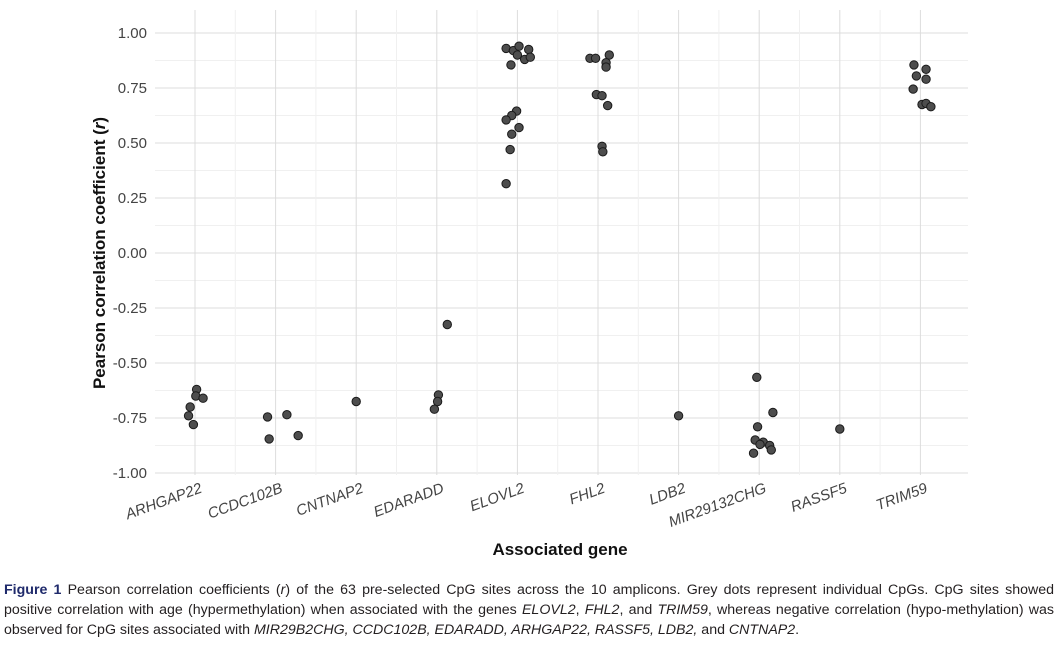 The width and height of the screenshot is (1060, 645). Describe the element at coordinates (163, 502) in the screenshot. I see `x-tick-label: ARHGAP22` at that location.